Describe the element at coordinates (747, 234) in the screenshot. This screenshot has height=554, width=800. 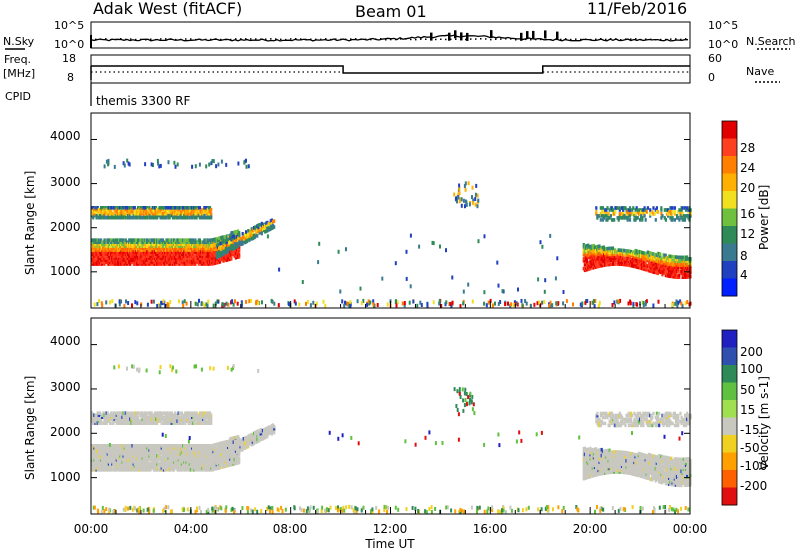
I see `power-cbar-tick-12: 12` at that location.